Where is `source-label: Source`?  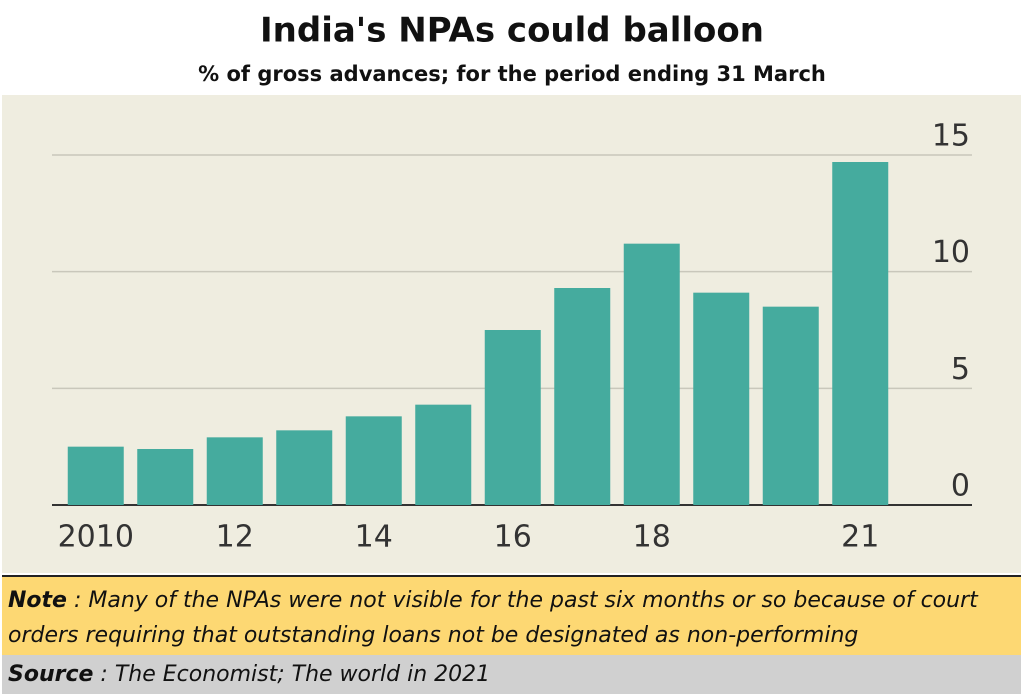 source-label: Source is located at coordinates (51, 674).